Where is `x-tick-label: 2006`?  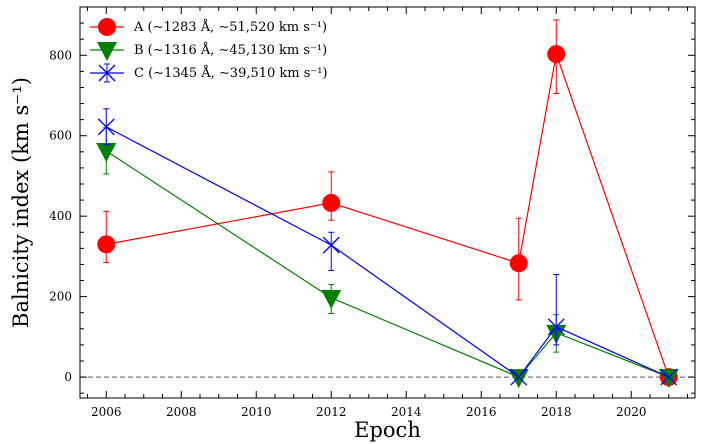 x-tick-label: 2006 is located at coordinates (106, 412).